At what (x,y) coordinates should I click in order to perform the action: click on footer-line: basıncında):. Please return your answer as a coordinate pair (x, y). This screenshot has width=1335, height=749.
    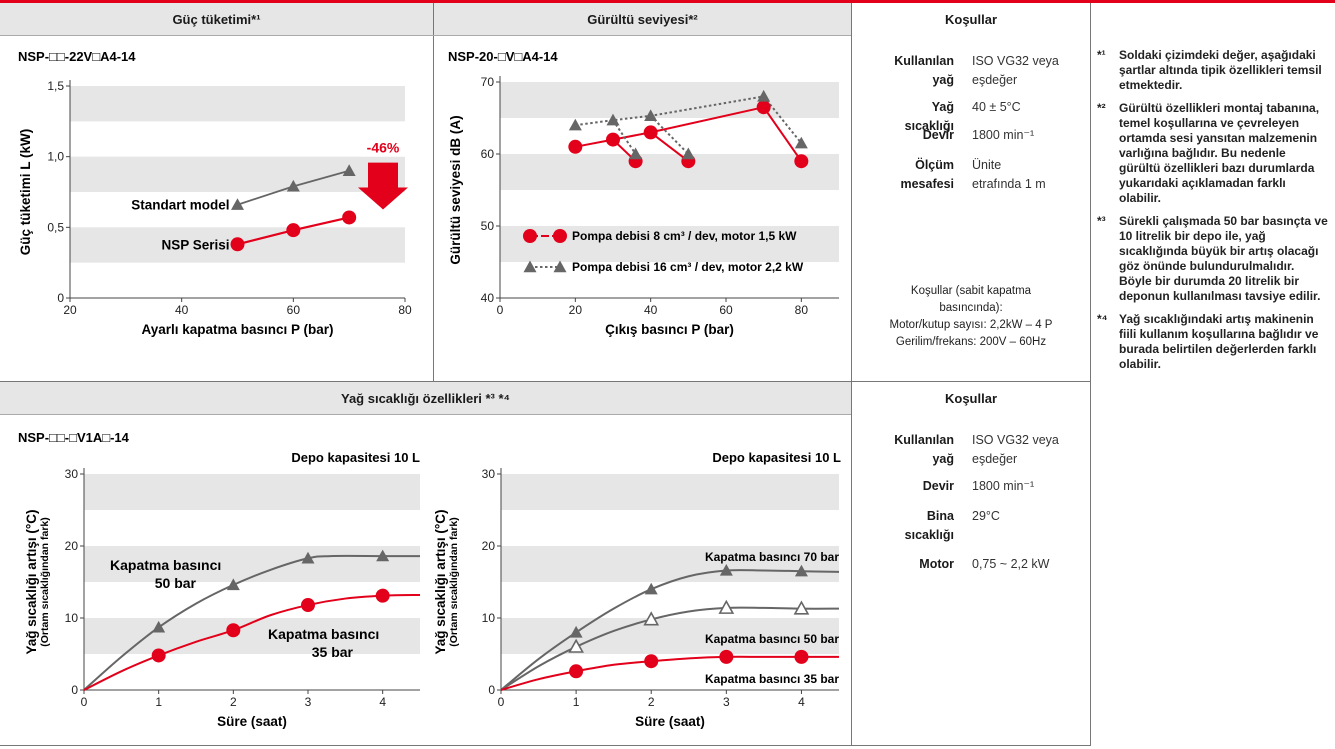
    Looking at the image, I should click on (971, 308).